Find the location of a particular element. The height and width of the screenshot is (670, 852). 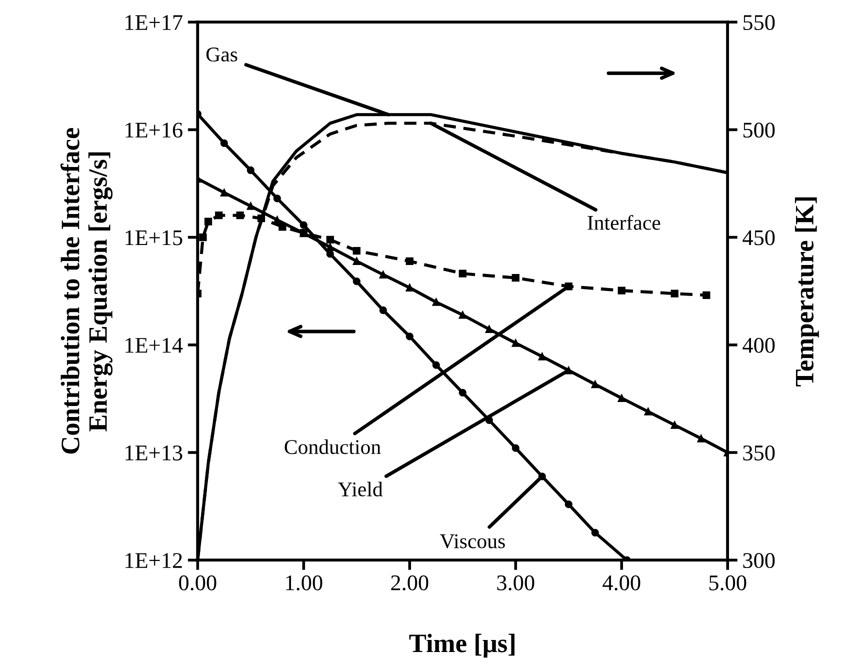

text: Gas is located at coordinates (222, 55).